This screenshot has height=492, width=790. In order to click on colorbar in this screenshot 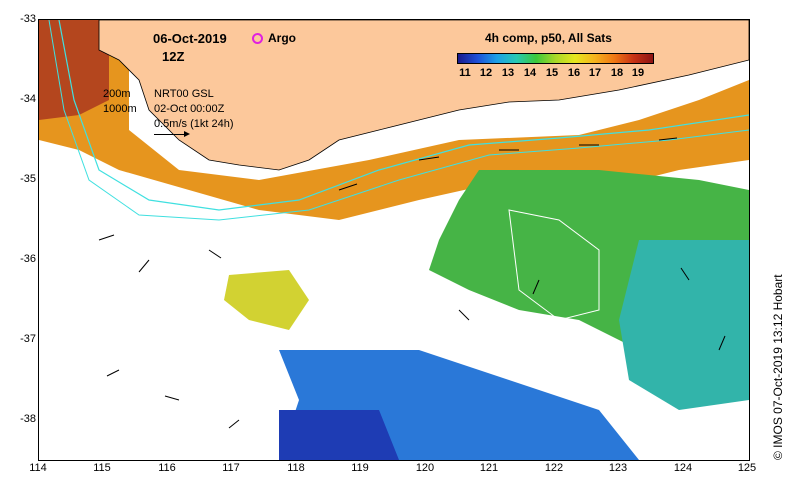, I will do `click(555, 58)`.